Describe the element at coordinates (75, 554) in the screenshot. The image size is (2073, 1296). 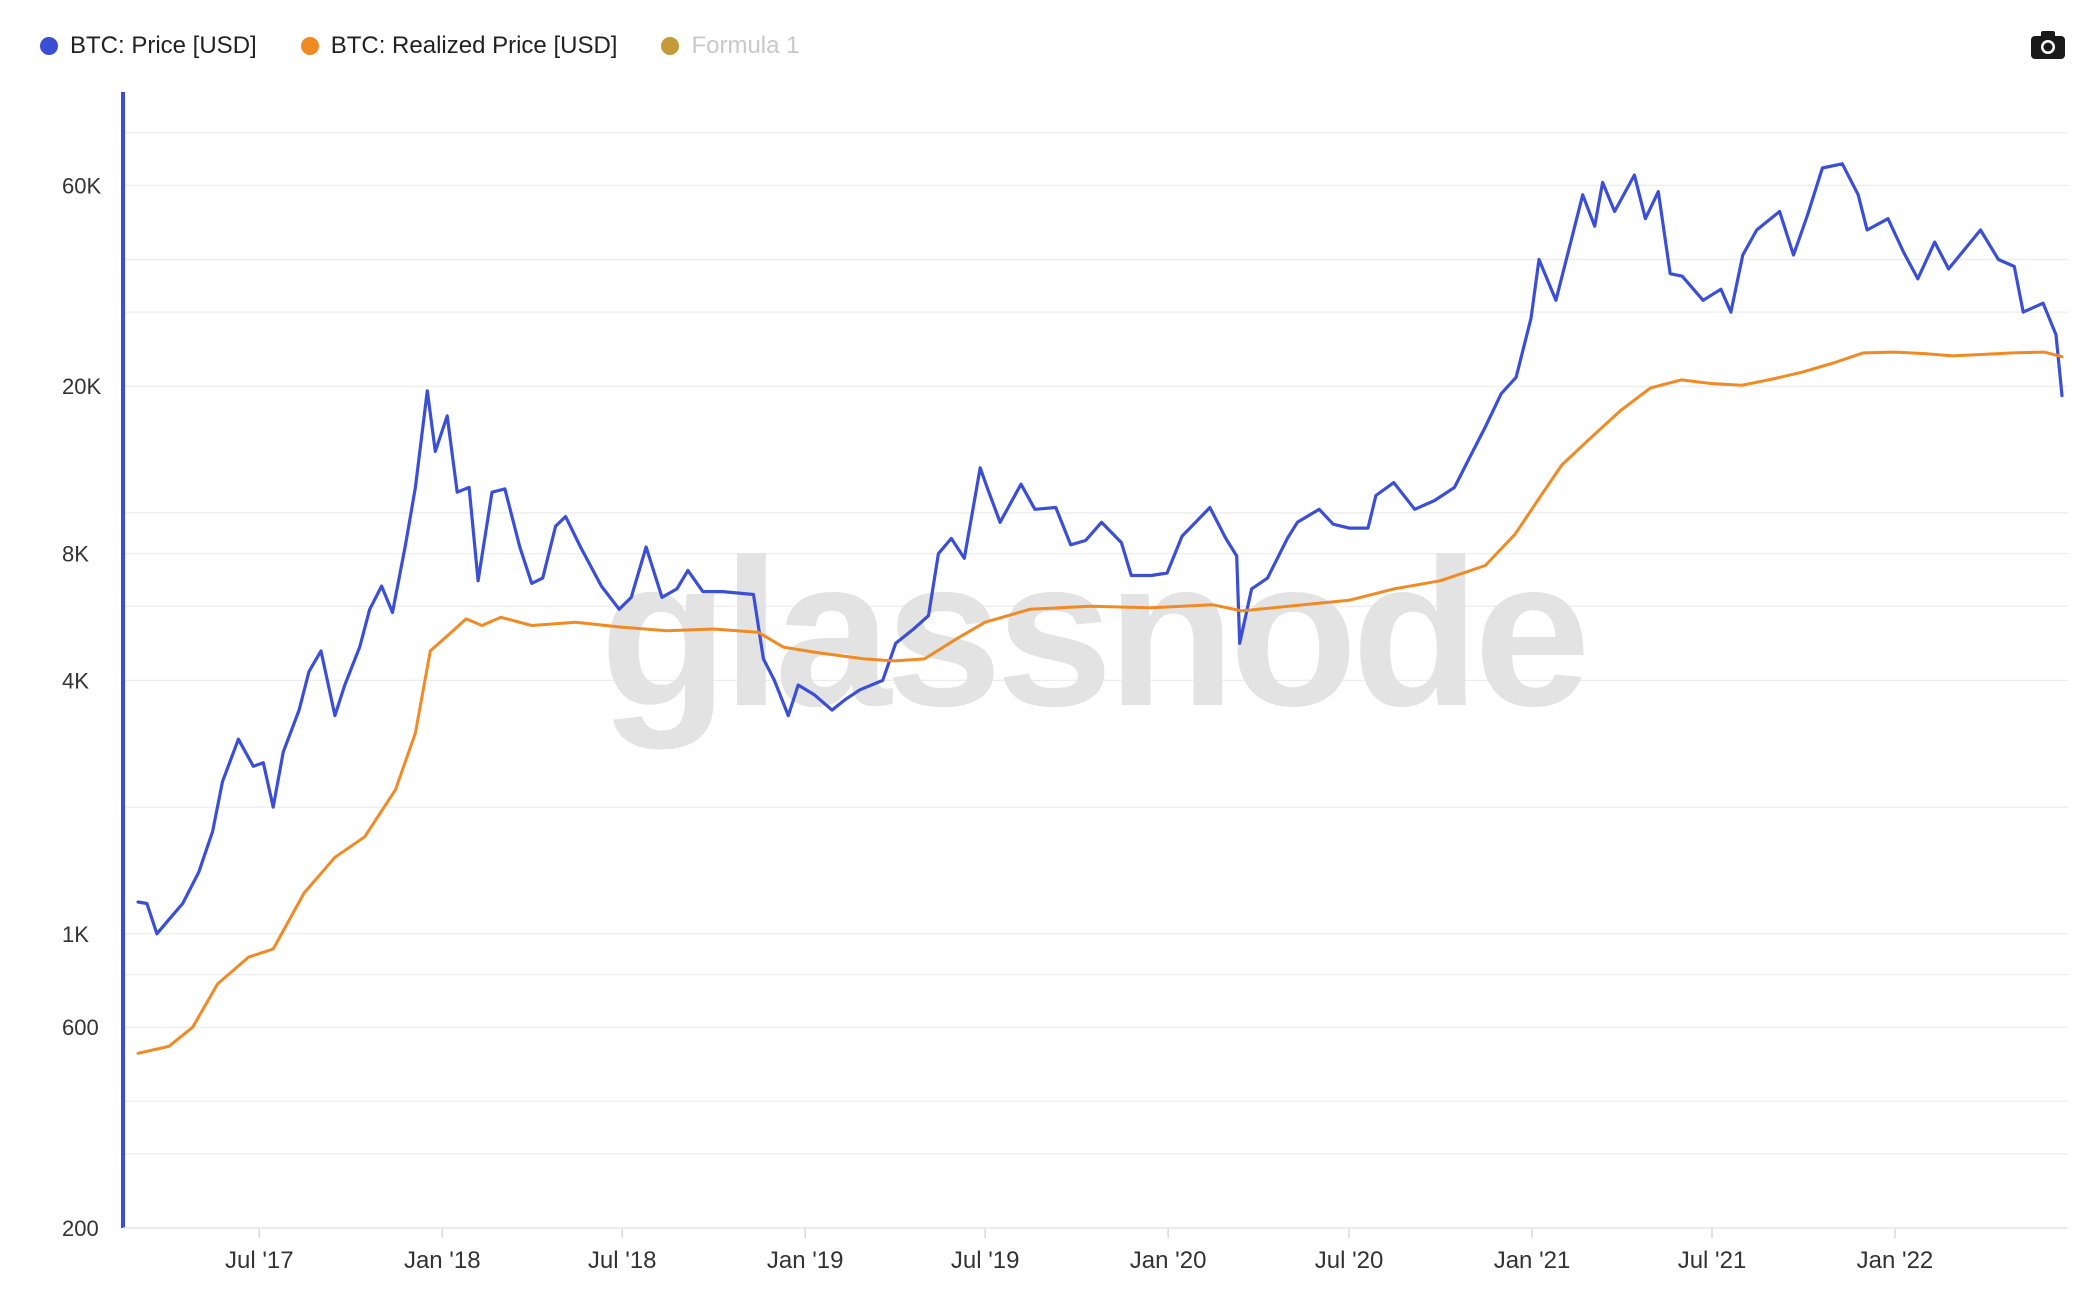
I see `y-tick-label: 8K` at that location.